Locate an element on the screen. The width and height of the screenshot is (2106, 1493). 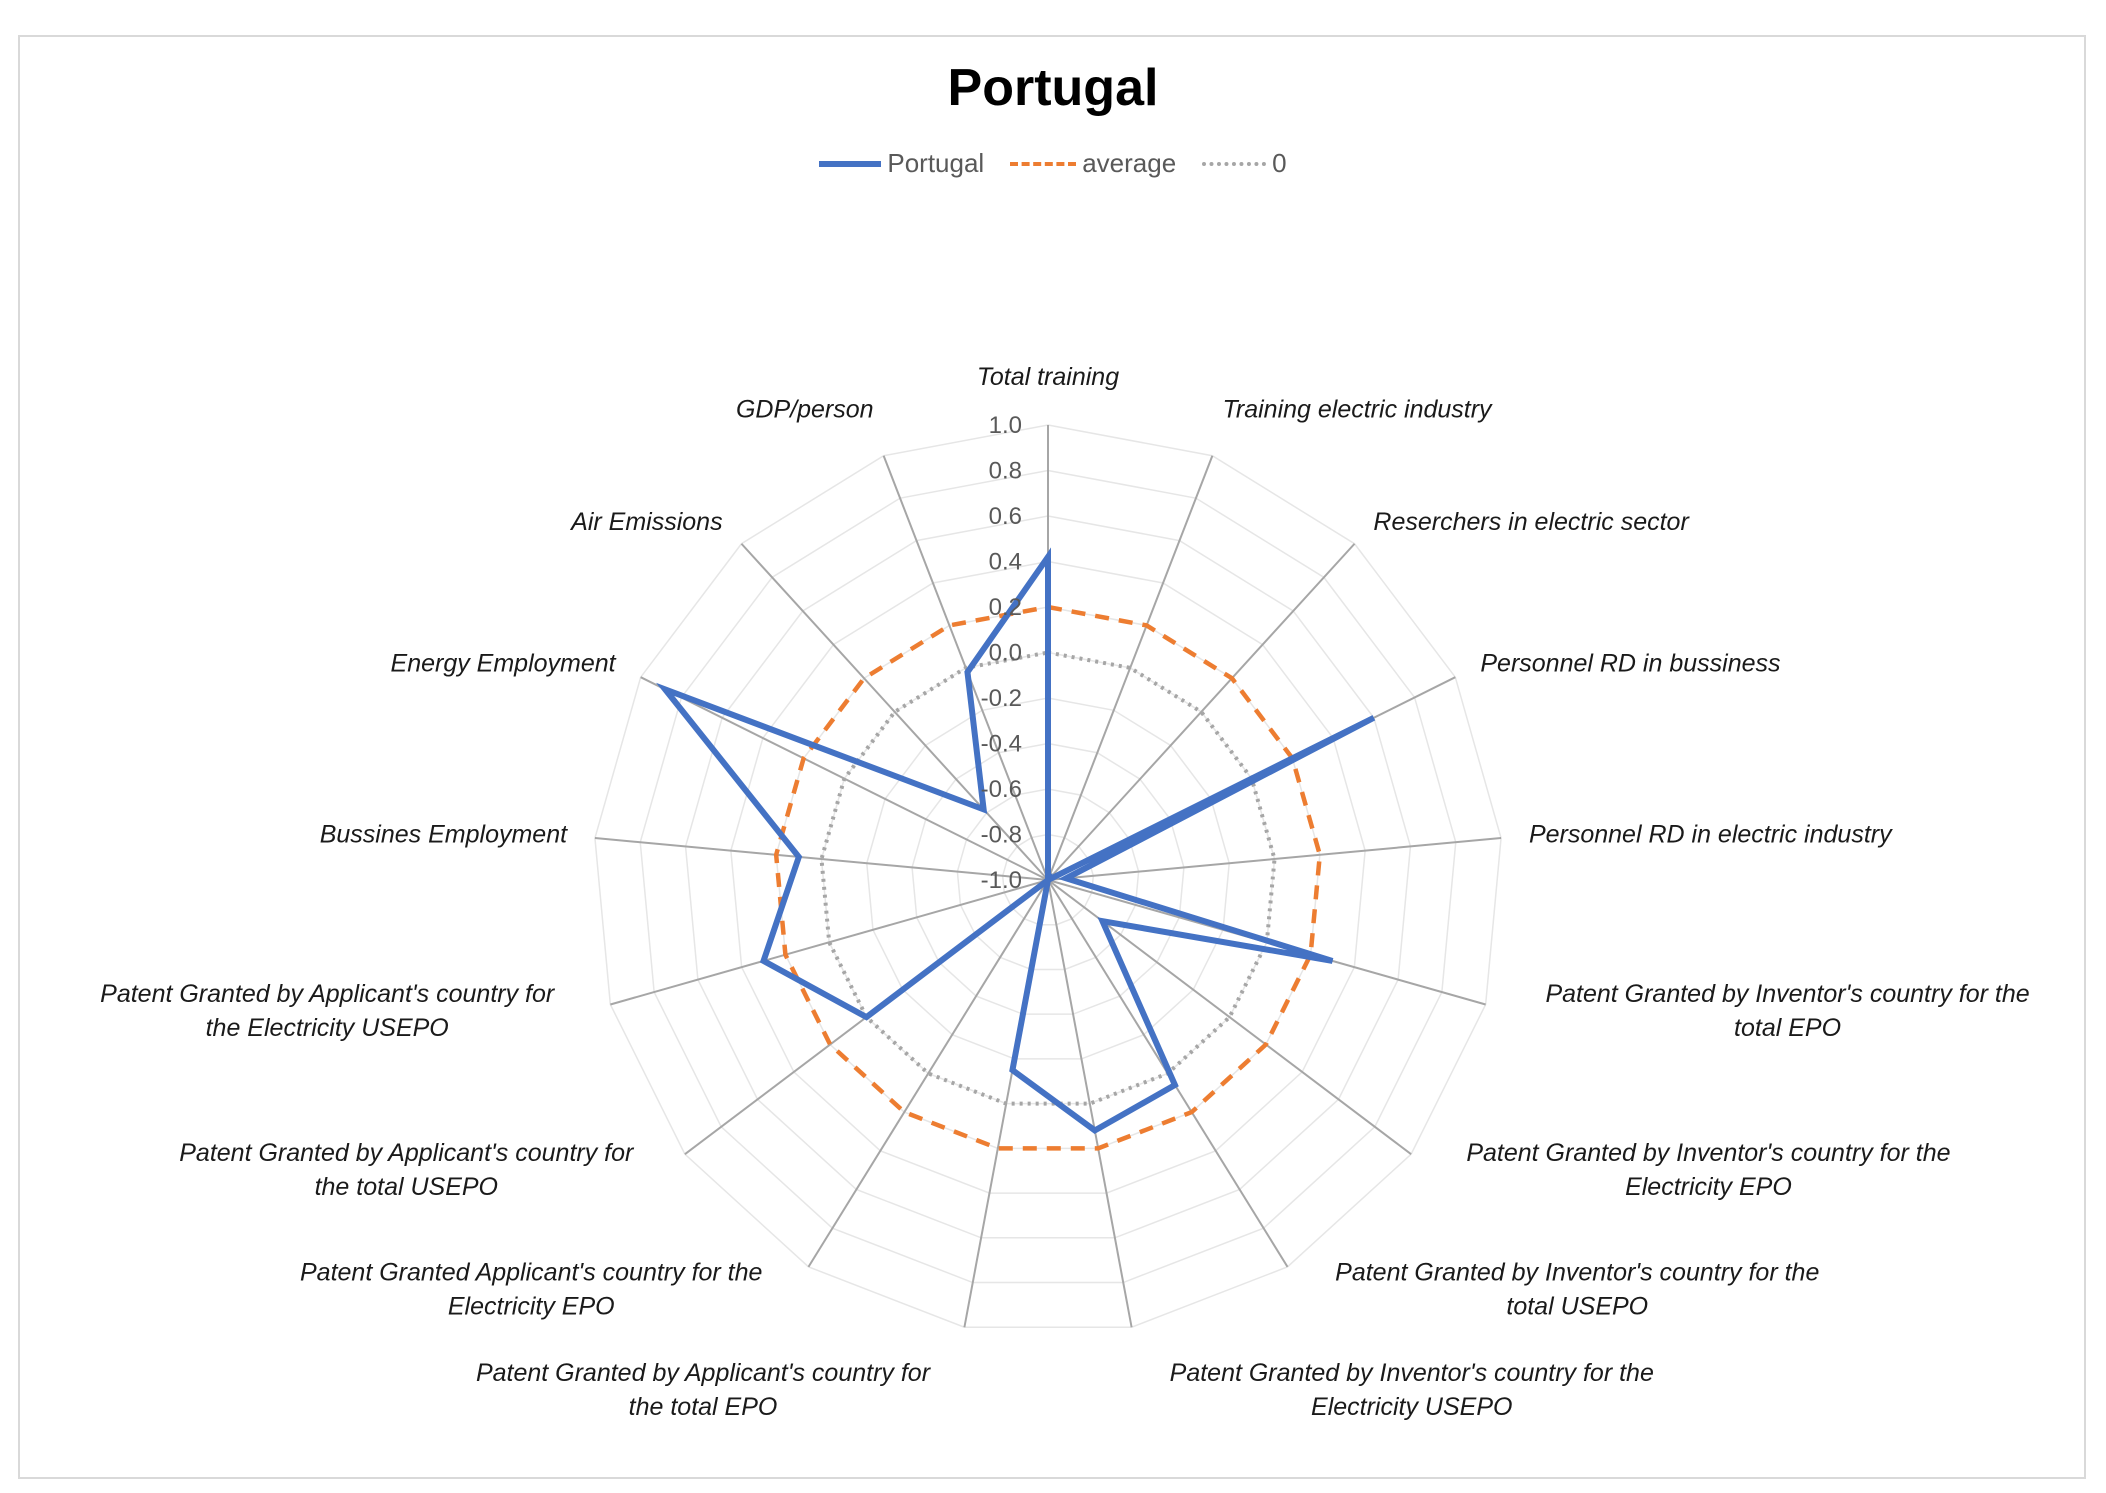
tick-label: -1.0 is located at coordinates (1001, 880).